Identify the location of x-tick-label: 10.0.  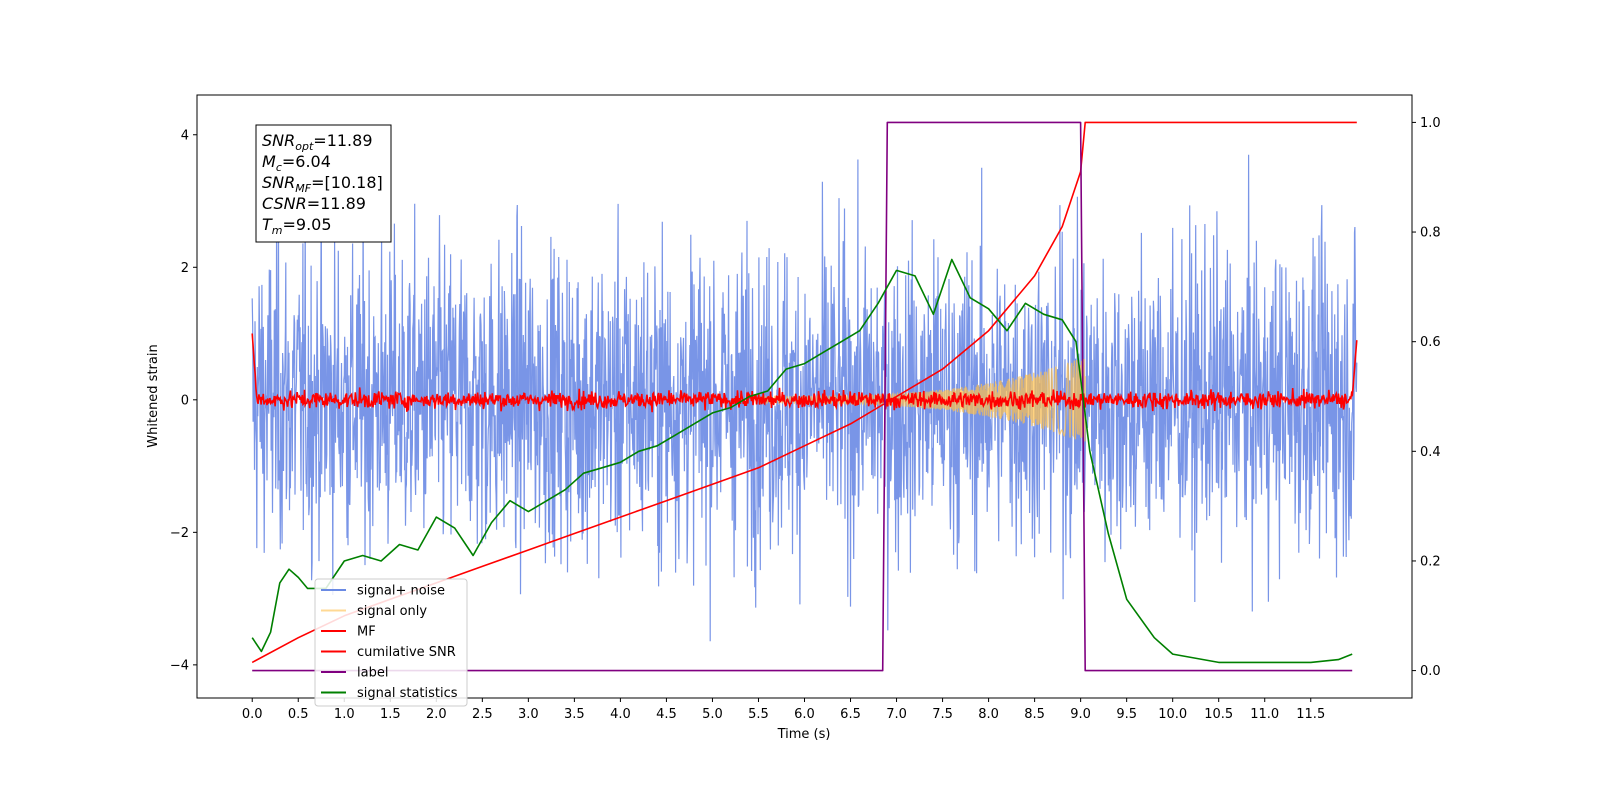
(1172, 714).